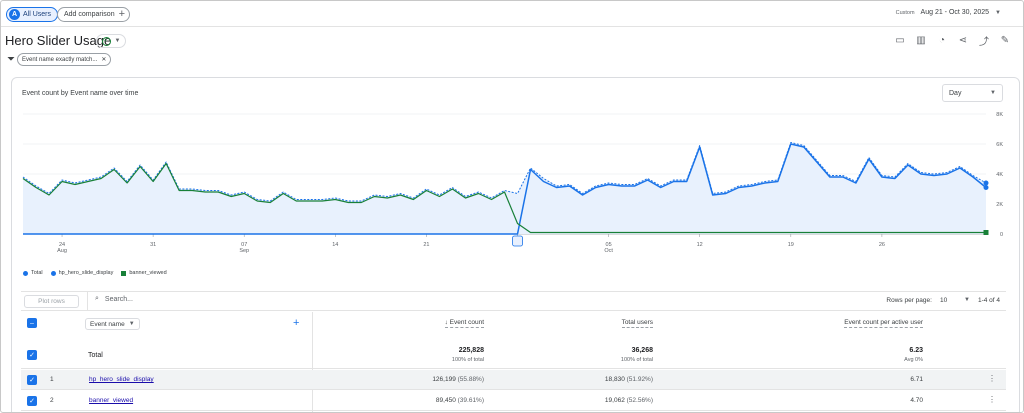 The height and width of the screenshot is (413, 1024). I want to click on row-per-user: 6.71, so click(916, 379).